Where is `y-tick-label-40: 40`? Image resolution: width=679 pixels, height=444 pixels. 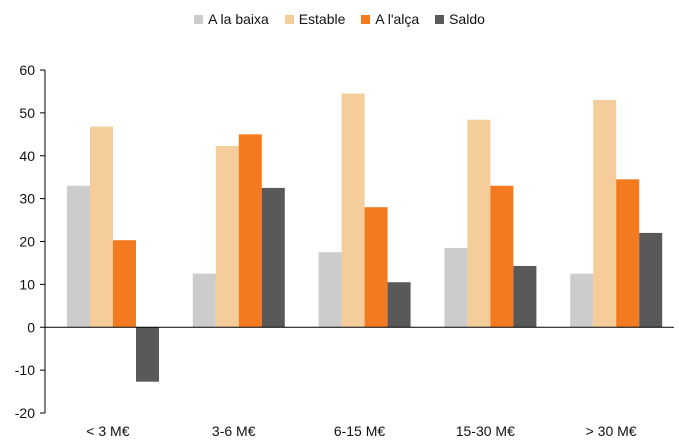 y-tick-label-40: 40 is located at coordinates (27, 156).